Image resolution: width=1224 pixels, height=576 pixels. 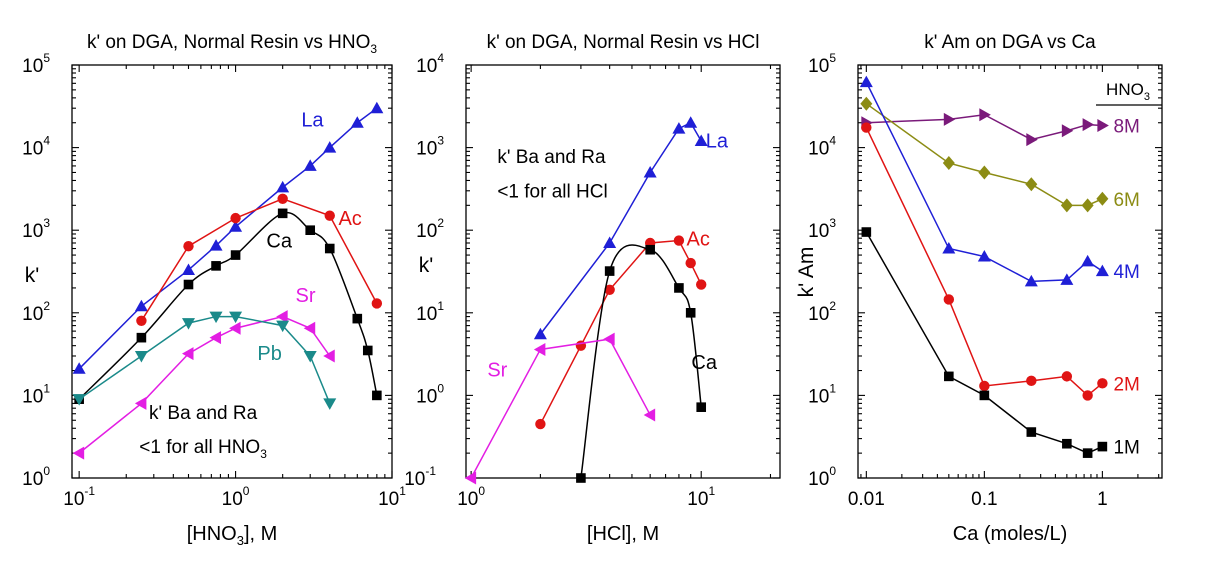 I want to click on series-label-part: 1M, so click(x=1126, y=448).